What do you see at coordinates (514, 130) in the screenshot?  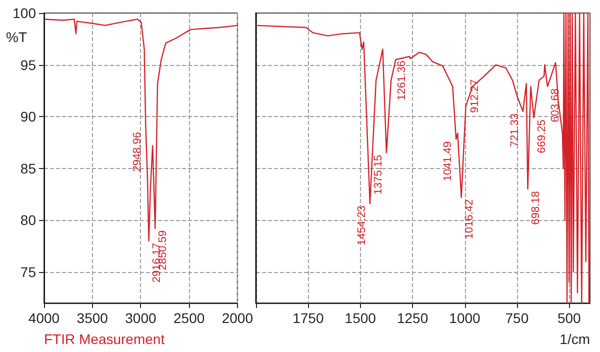 I see `annotation: 721.33` at bounding box center [514, 130].